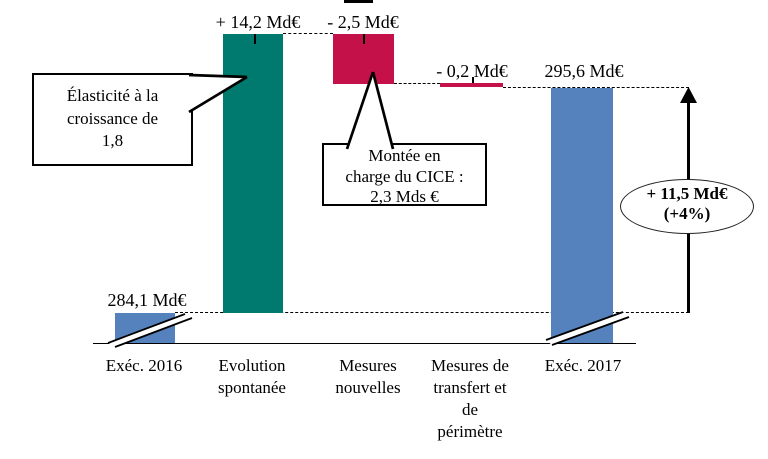 This screenshot has height=459, width=768. What do you see at coordinates (368, 376) in the screenshot?
I see `category-label-nouvelles: Mesures nouvelles` at bounding box center [368, 376].